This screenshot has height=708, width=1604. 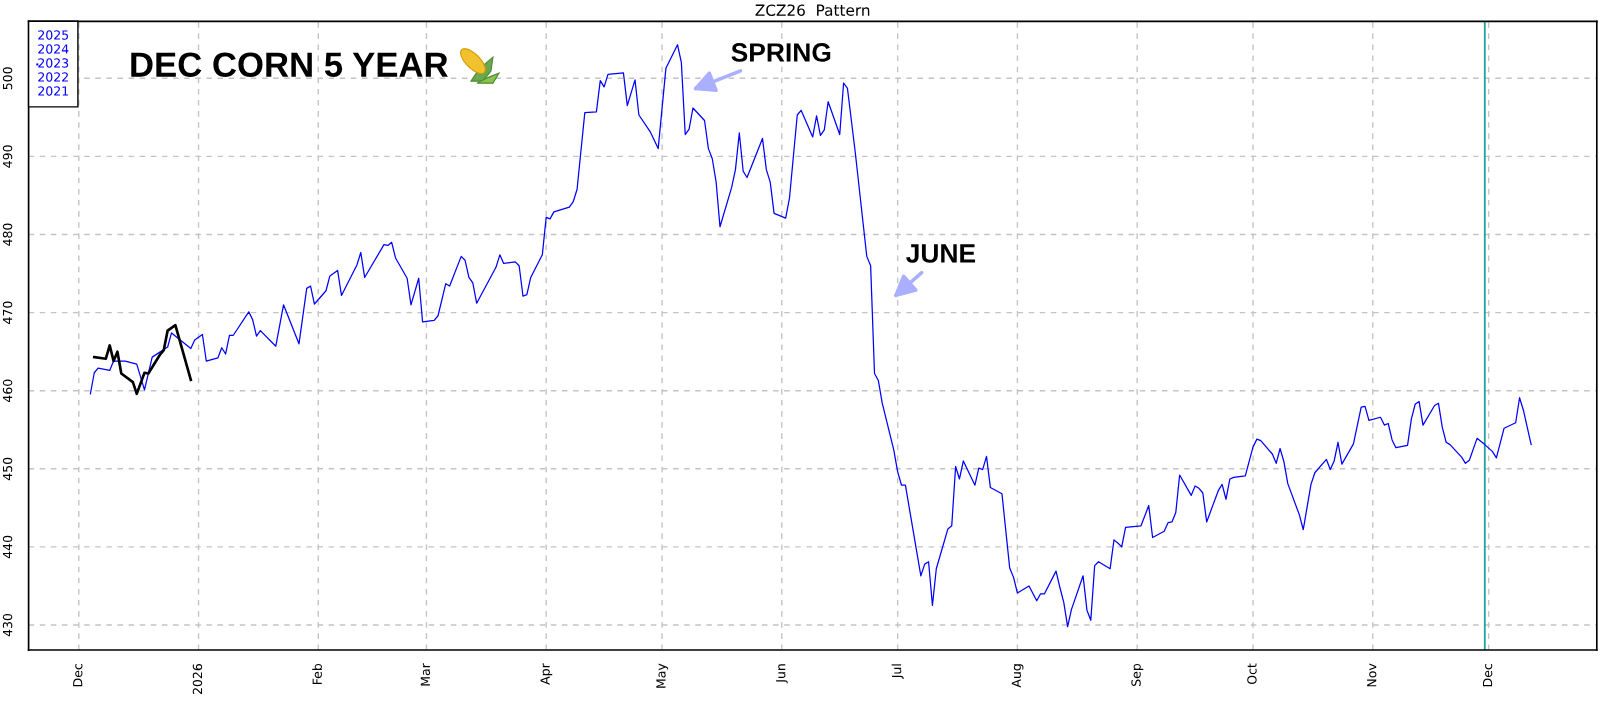 I want to click on x-tick-label: Mar, so click(x=425, y=674).